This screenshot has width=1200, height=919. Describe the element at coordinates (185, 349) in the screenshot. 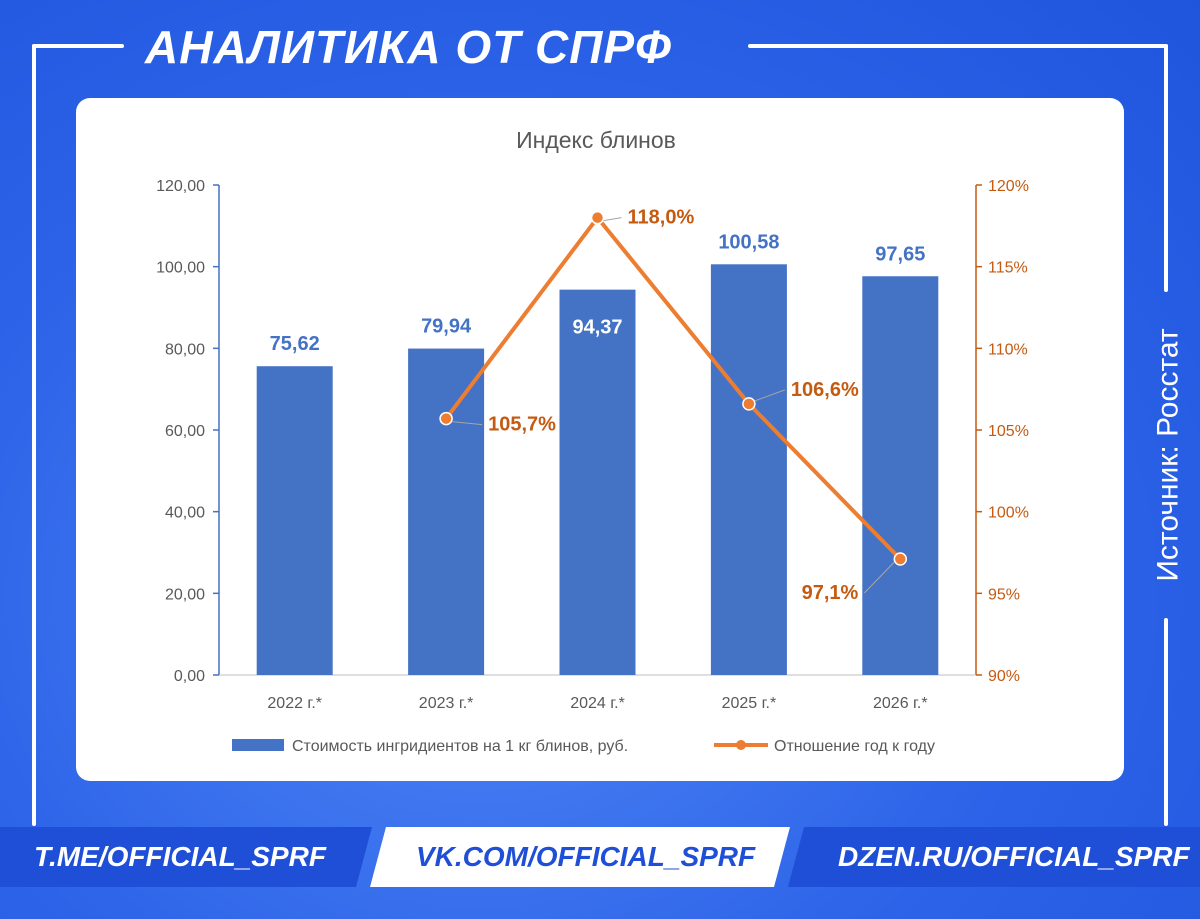

I see `y-tick-label-left: 80,00` at that location.